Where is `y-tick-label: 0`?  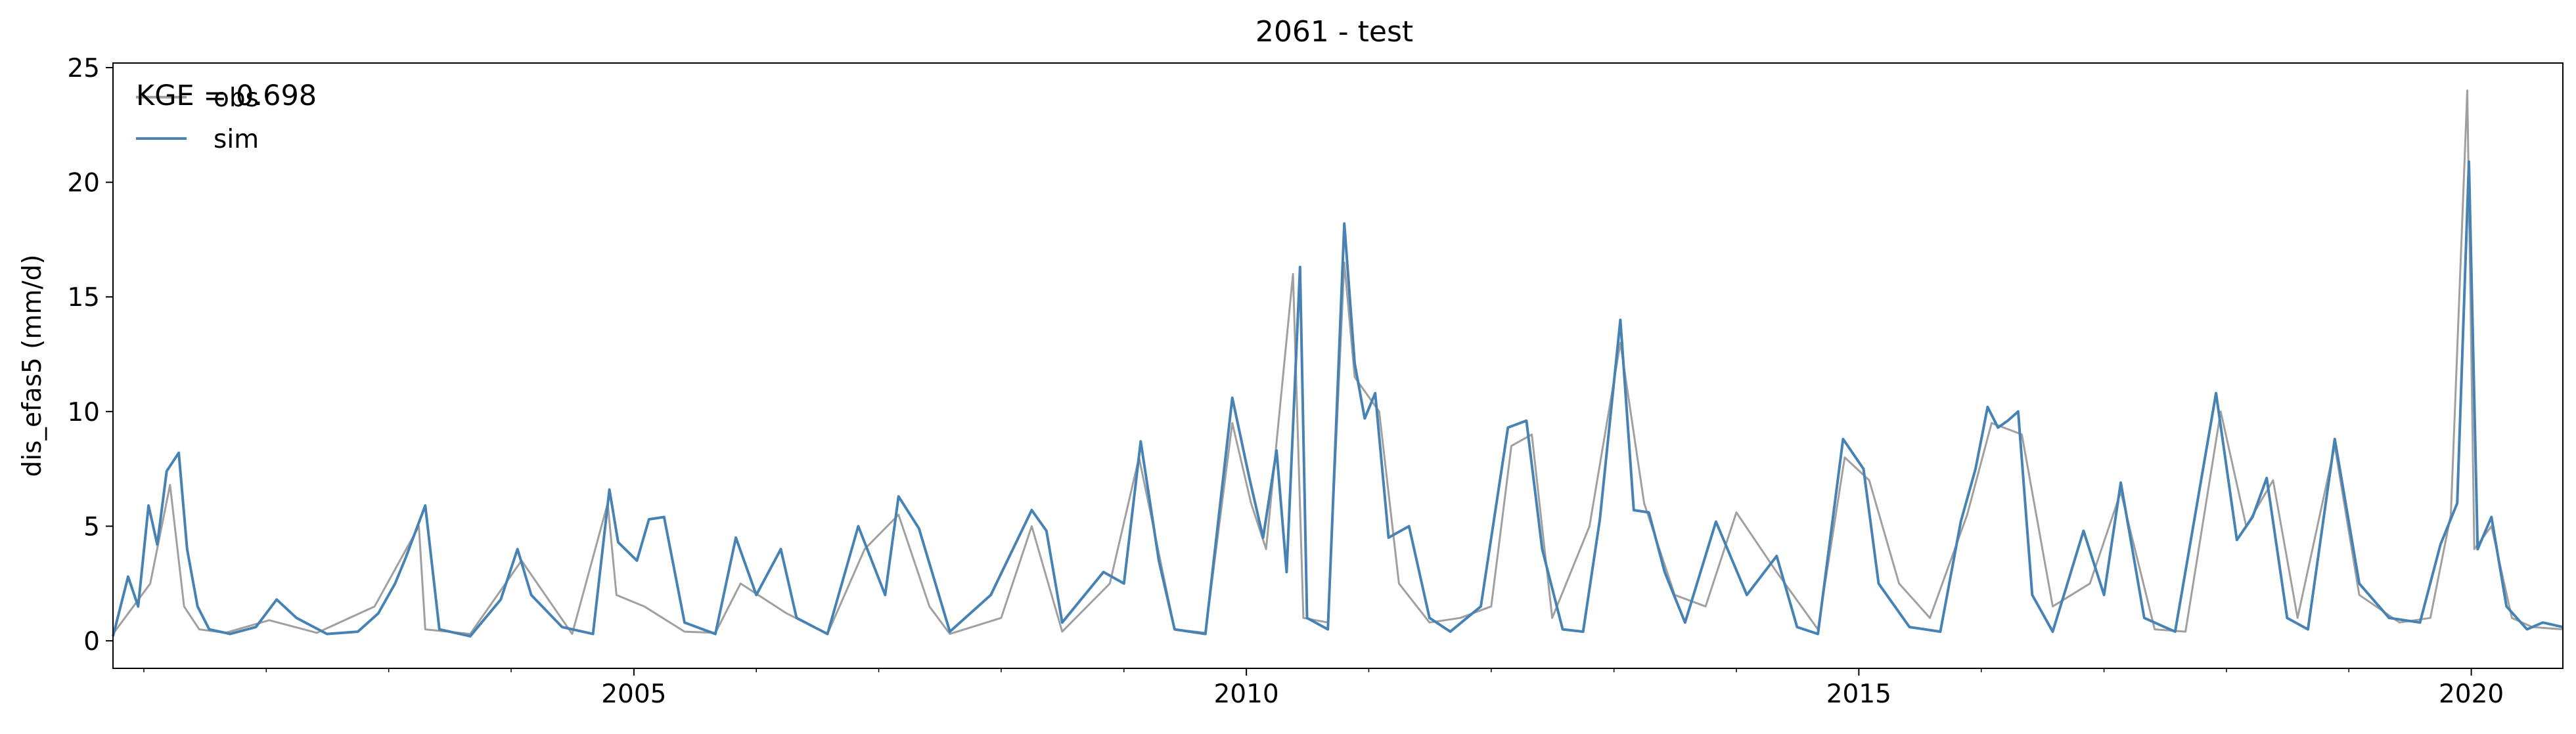 y-tick-label: 0 is located at coordinates (91, 642).